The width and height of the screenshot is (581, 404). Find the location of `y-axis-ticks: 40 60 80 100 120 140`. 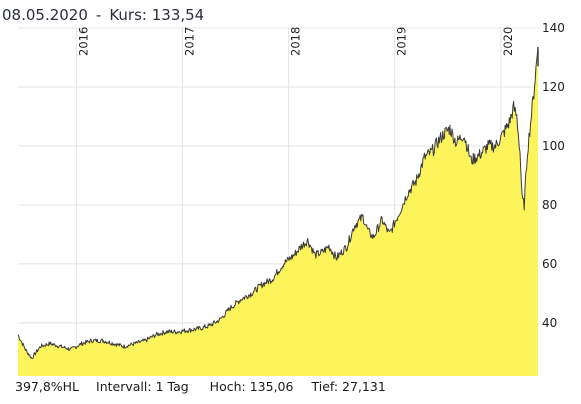

y-axis-ticks: 40 60 80 100 120 140 is located at coordinates (553, 175).